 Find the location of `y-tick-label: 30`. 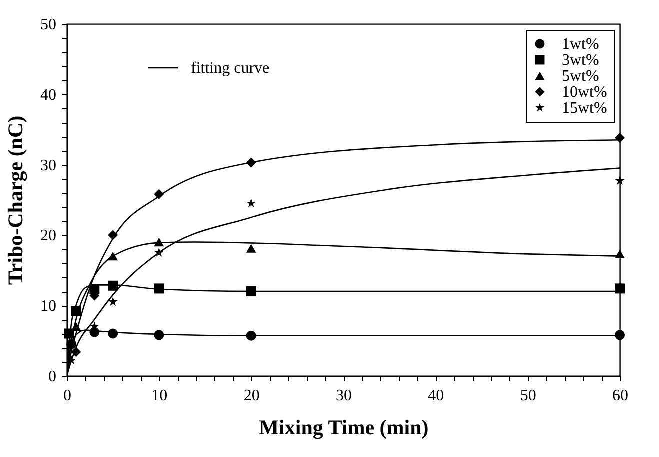

y-tick-label: 30 is located at coordinates (48, 165).